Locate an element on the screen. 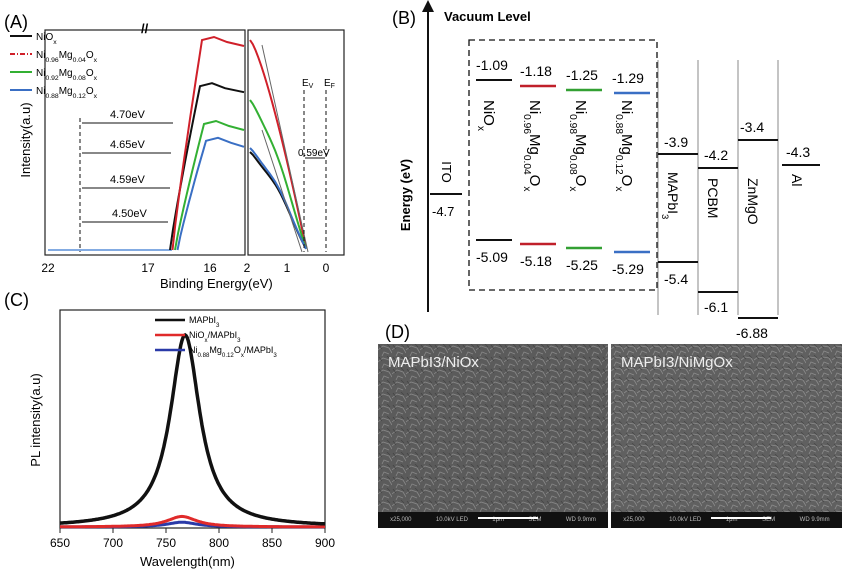 The image size is (846, 576). vacuum-level-title: Vacuum Level is located at coordinates (487, 16).